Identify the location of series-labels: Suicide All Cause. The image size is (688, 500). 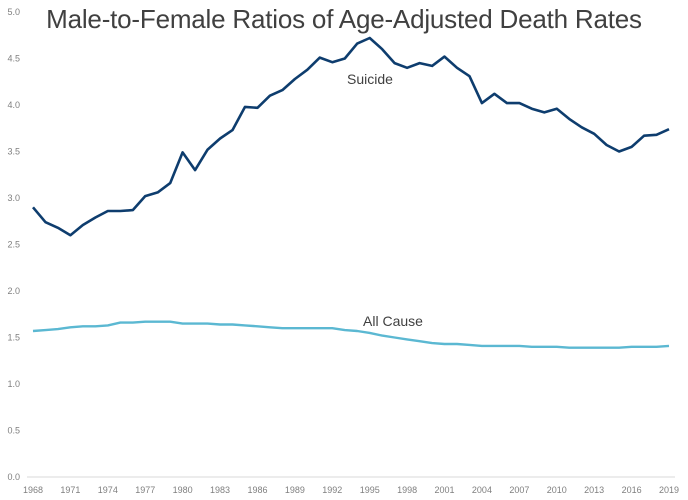
(385, 200).